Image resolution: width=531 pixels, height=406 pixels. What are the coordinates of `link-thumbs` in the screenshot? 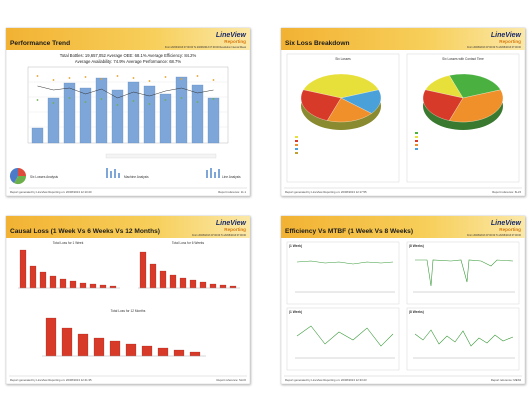 It's located at (114, 176).